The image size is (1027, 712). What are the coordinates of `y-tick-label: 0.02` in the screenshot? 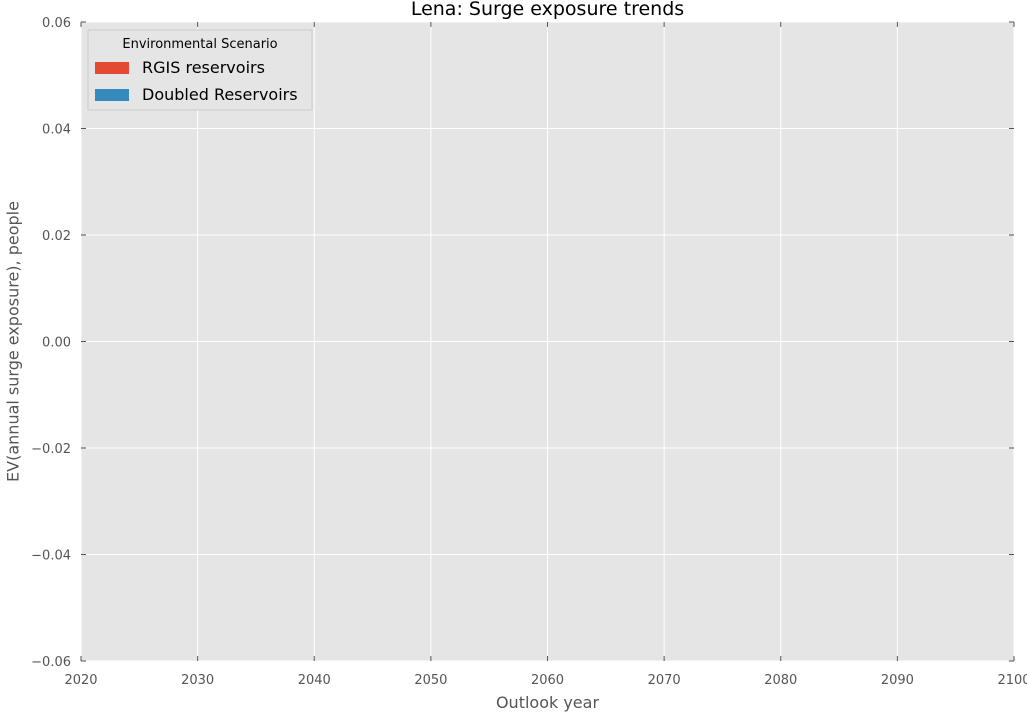 It's located at (56, 236).